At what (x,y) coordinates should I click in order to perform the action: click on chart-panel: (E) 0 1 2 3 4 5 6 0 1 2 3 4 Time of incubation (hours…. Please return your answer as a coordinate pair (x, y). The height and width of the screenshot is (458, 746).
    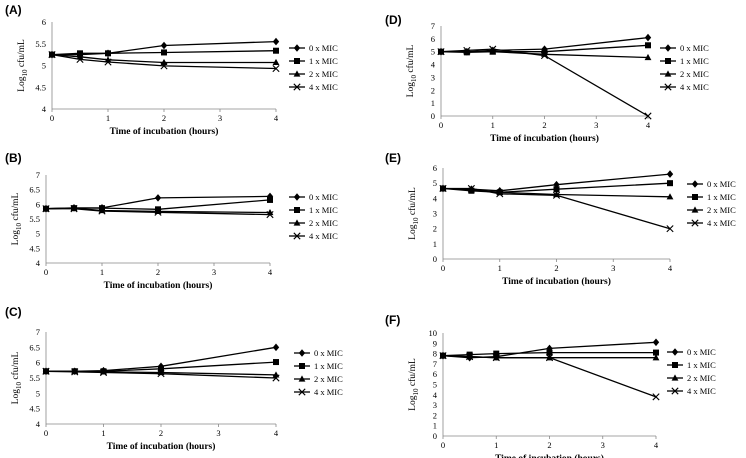
    Looking at the image, I should click on (560, 219).